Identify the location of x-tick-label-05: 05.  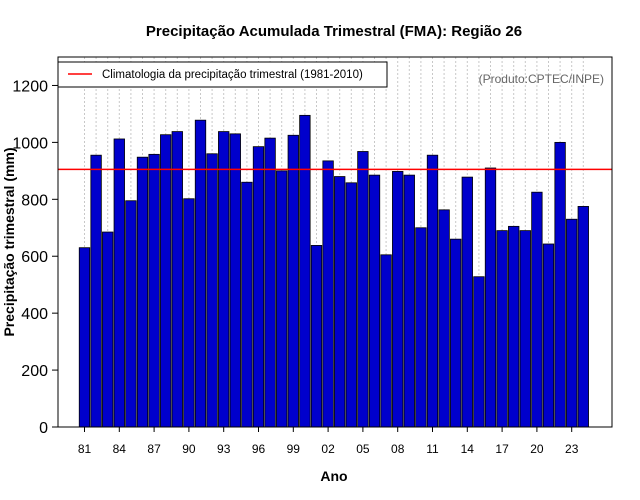
(363, 449).